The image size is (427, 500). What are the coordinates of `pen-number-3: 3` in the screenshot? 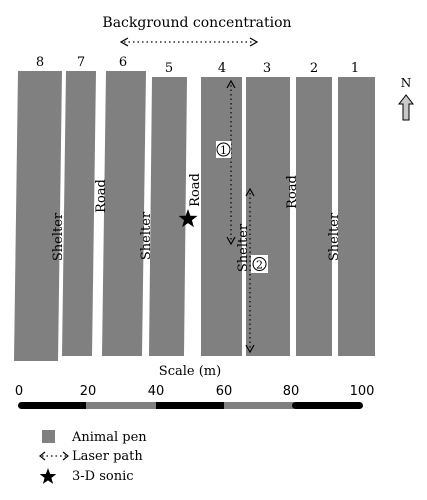 It's located at (267, 68).